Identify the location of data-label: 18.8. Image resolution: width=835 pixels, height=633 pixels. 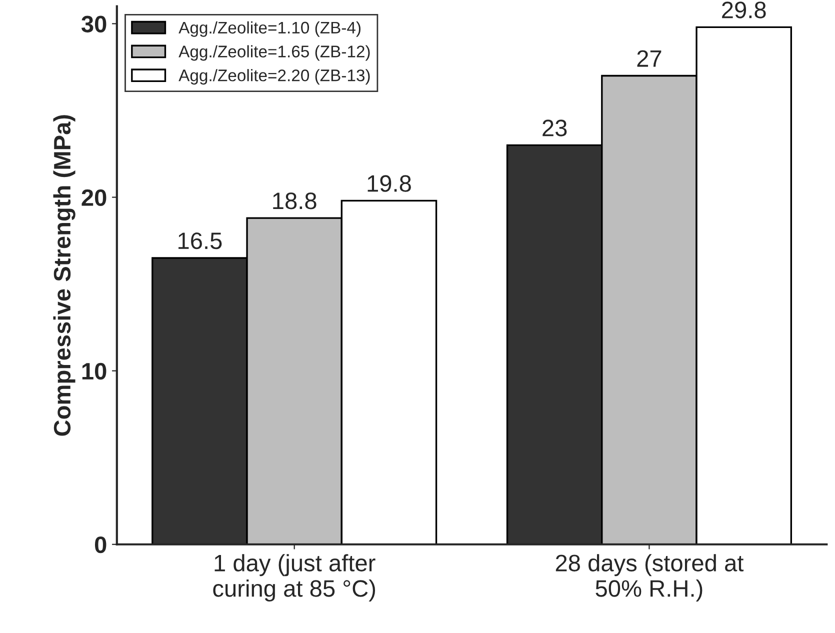
(294, 201).